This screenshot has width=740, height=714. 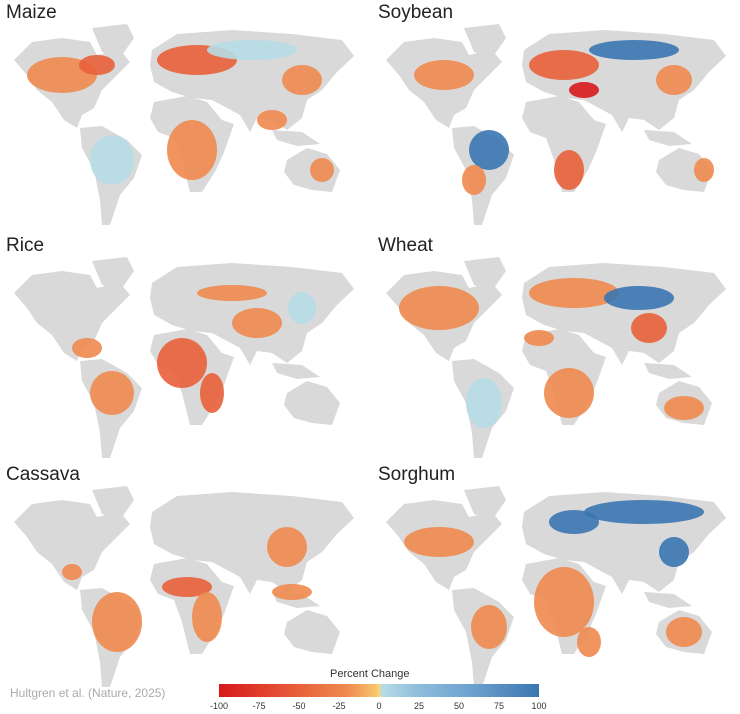 What do you see at coordinates (219, 706) in the screenshot?
I see `legend-tick: -100` at bounding box center [219, 706].